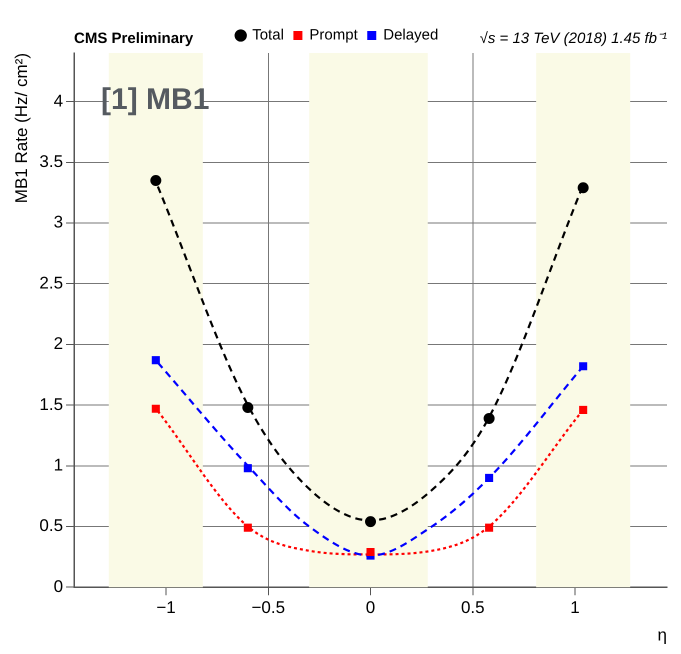 The image size is (681, 654). I want to click on y-tick-label: 1.5, so click(51, 404).